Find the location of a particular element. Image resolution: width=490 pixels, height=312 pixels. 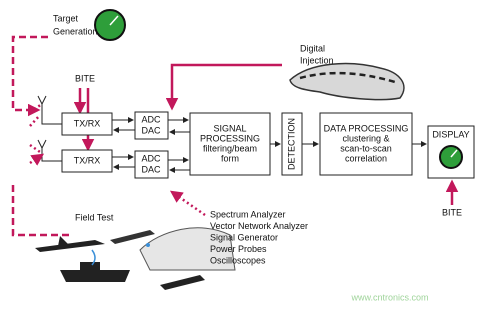

node-label: DISPLAY is located at coordinates (450, 134).